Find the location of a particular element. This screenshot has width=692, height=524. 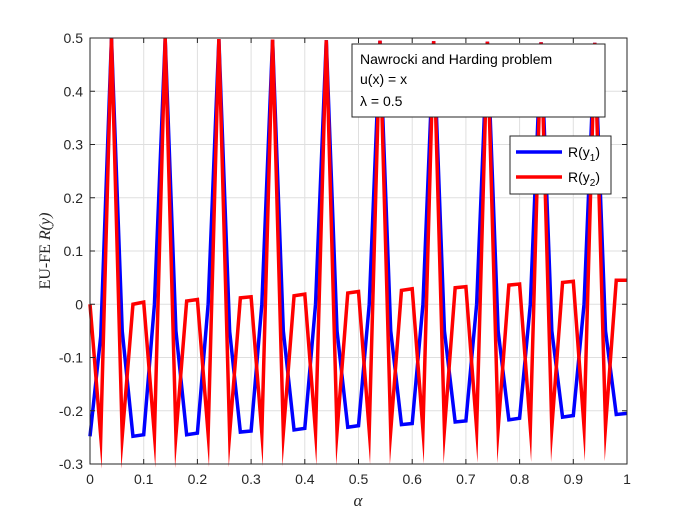

x-tick-label: 0.7 is located at coordinates (466, 479).